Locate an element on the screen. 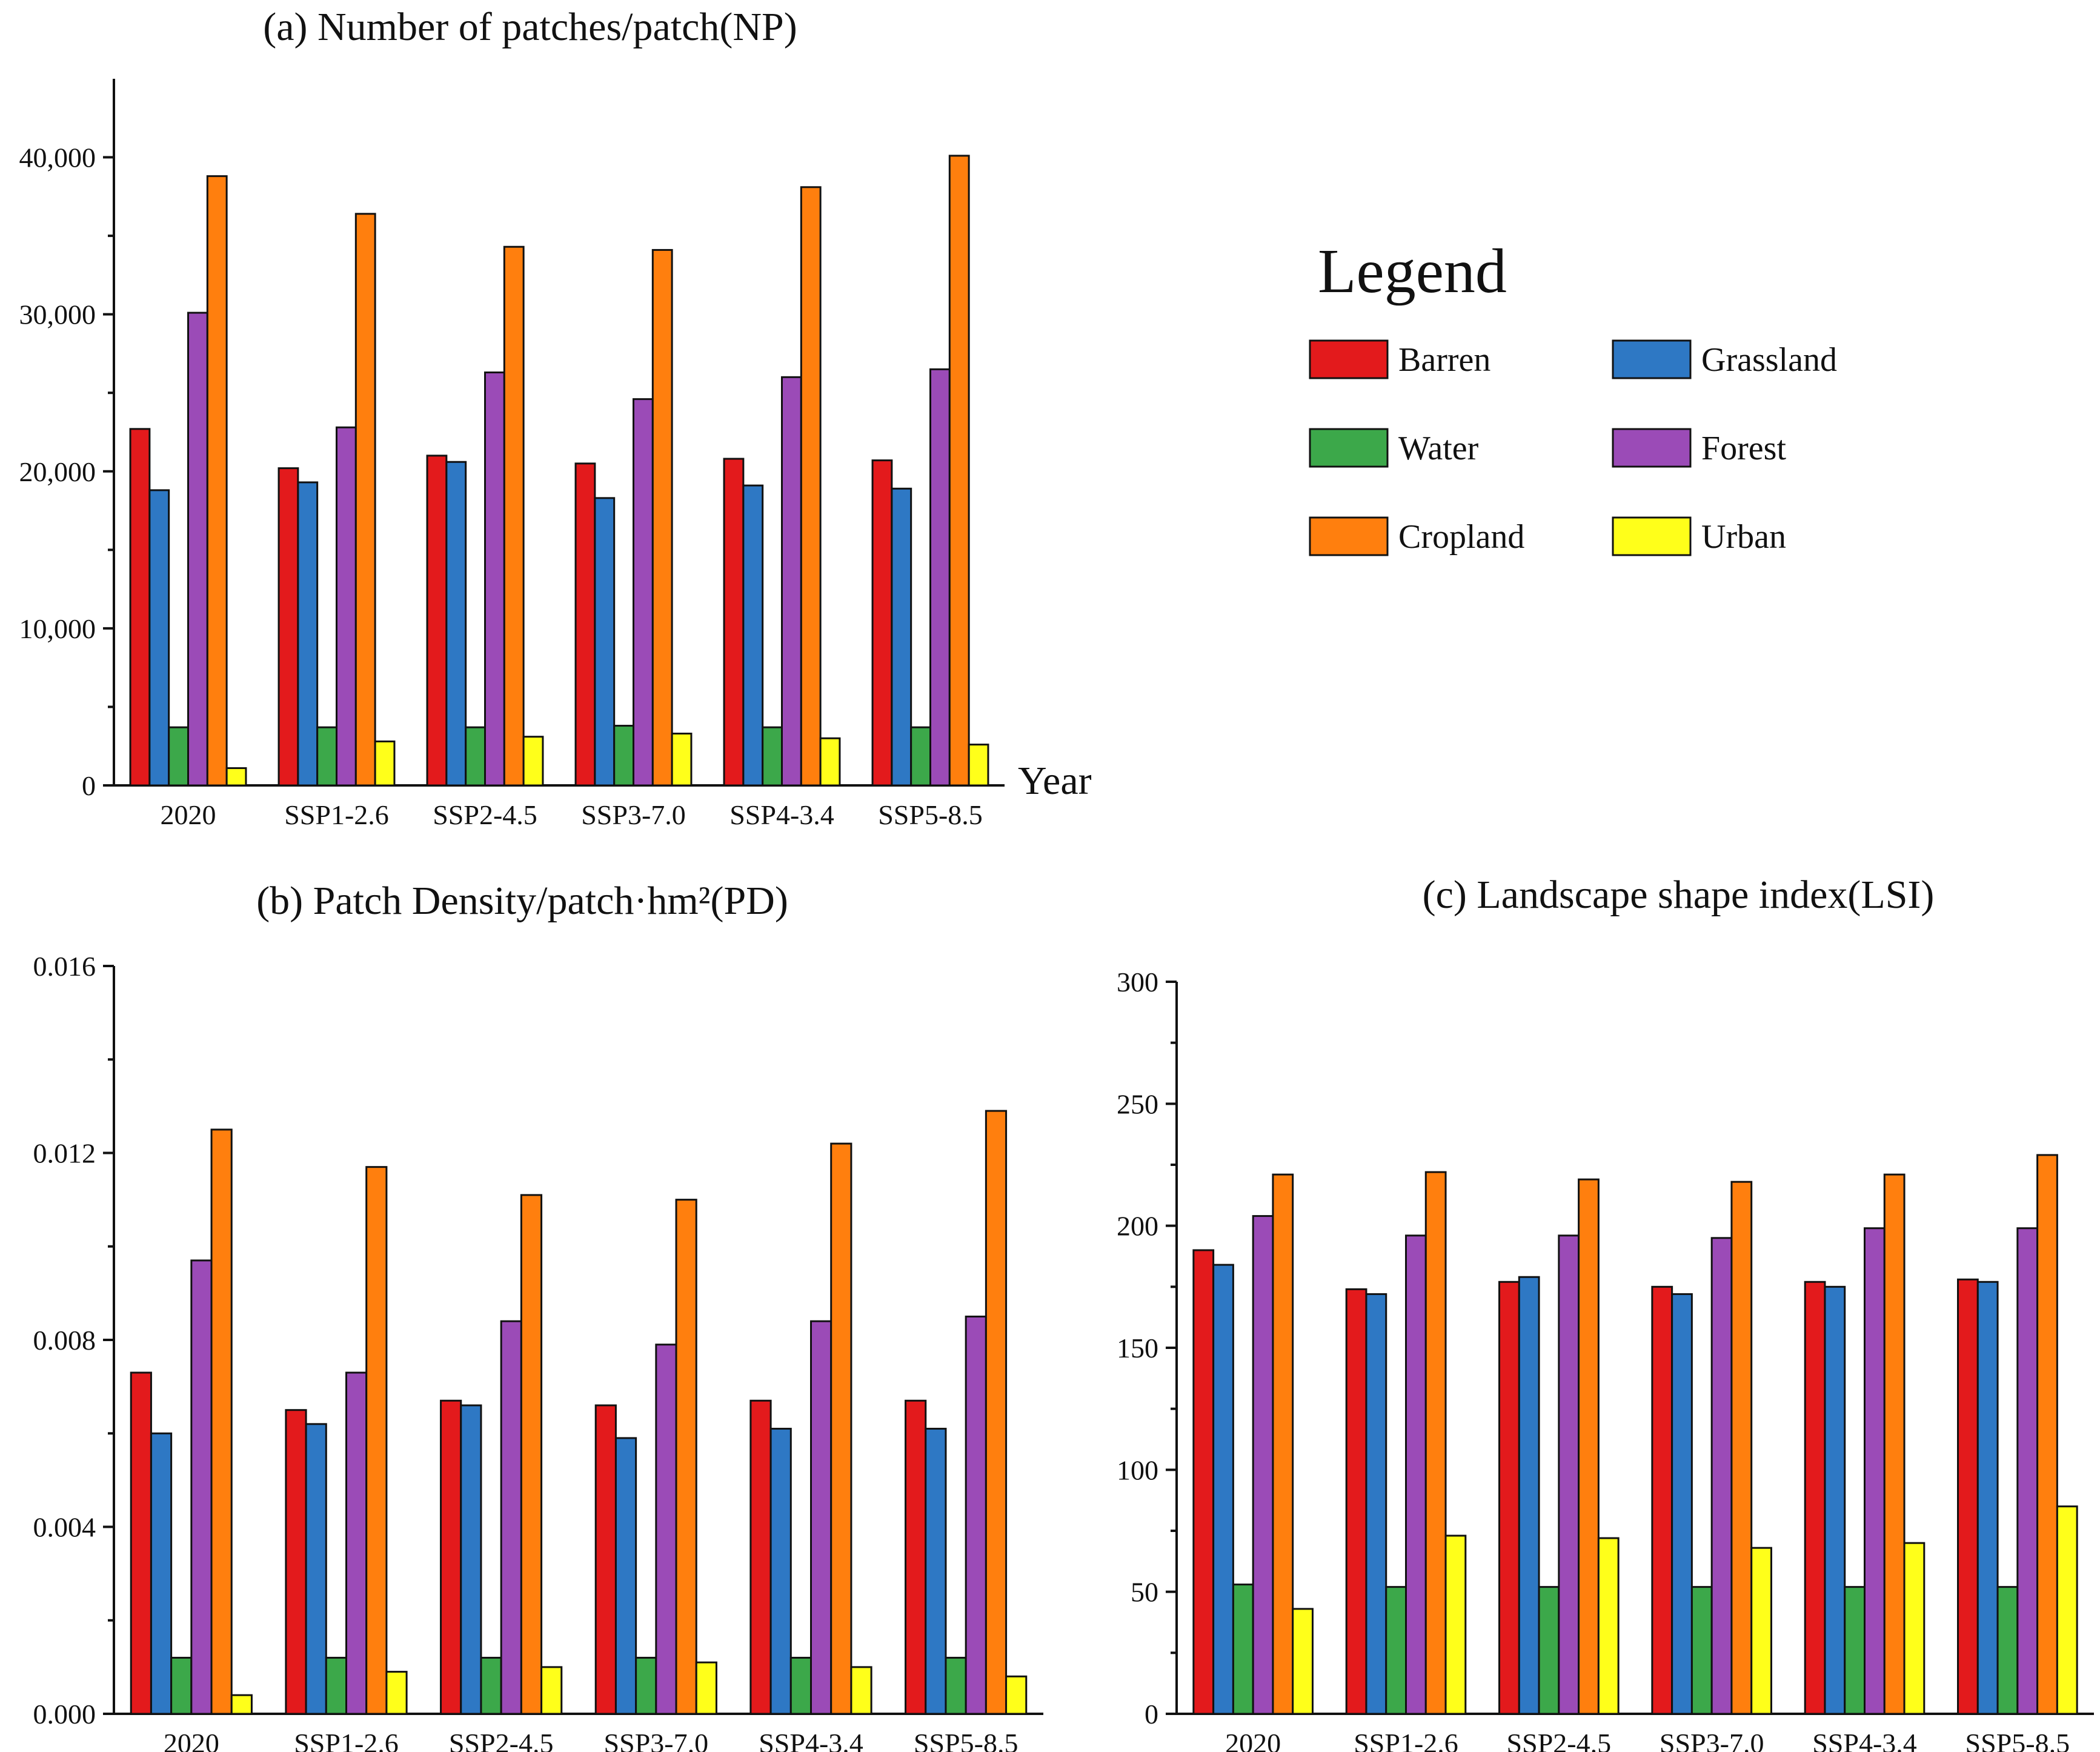 Image resolution: width=2100 pixels, height=1752 pixels. panel-b-x-tick-label: SSP3-7.0 is located at coordinates (656, 1740).